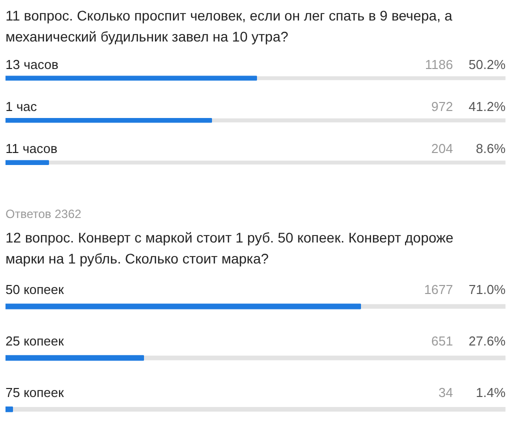 The height and width of the screenshot is (433, 511). I want to click on category-label: 50 копеек, so click(35, 289).